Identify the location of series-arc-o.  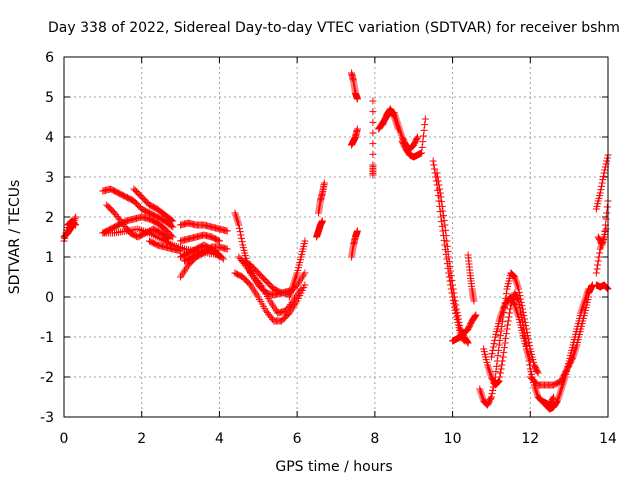
(270, 297).